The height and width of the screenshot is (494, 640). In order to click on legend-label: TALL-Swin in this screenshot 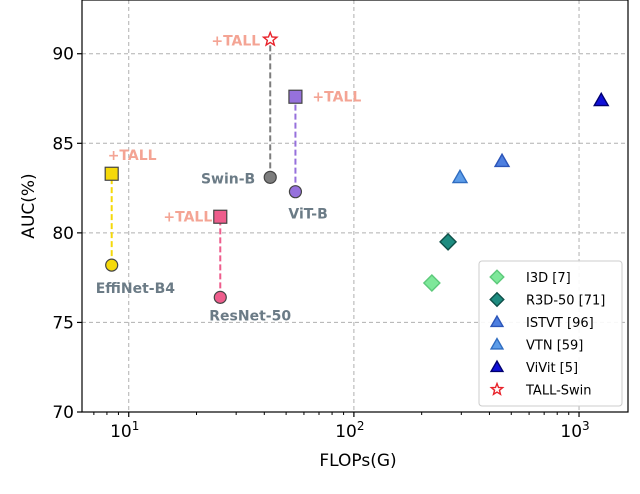, I will do `click(558, 391)`.